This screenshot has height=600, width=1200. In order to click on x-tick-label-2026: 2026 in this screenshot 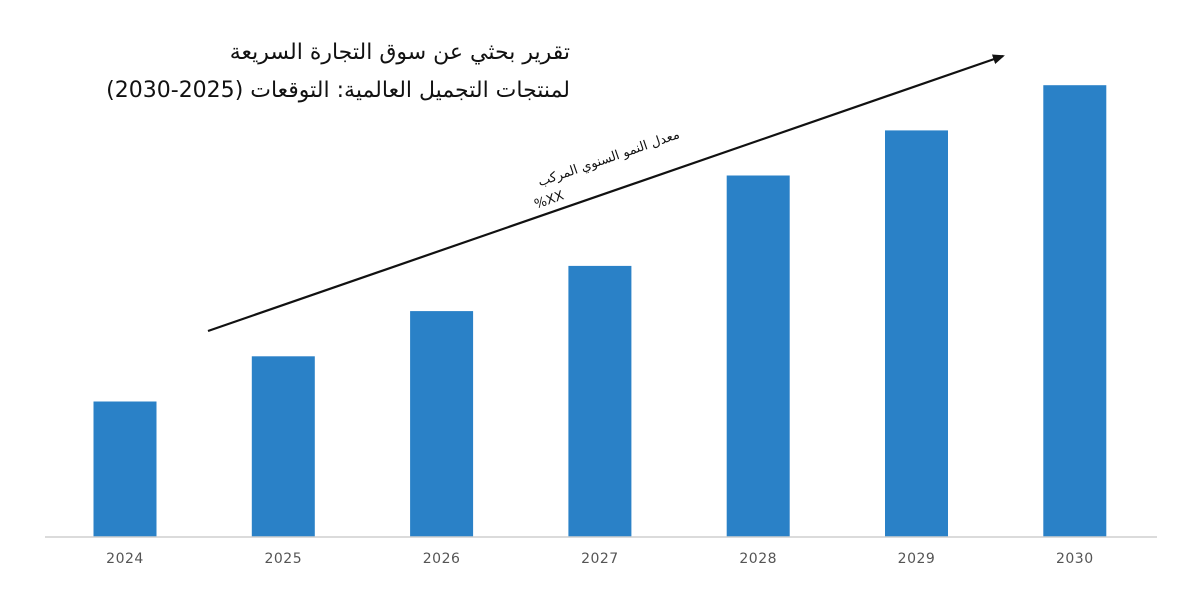, I will do `click(442, 559)`.